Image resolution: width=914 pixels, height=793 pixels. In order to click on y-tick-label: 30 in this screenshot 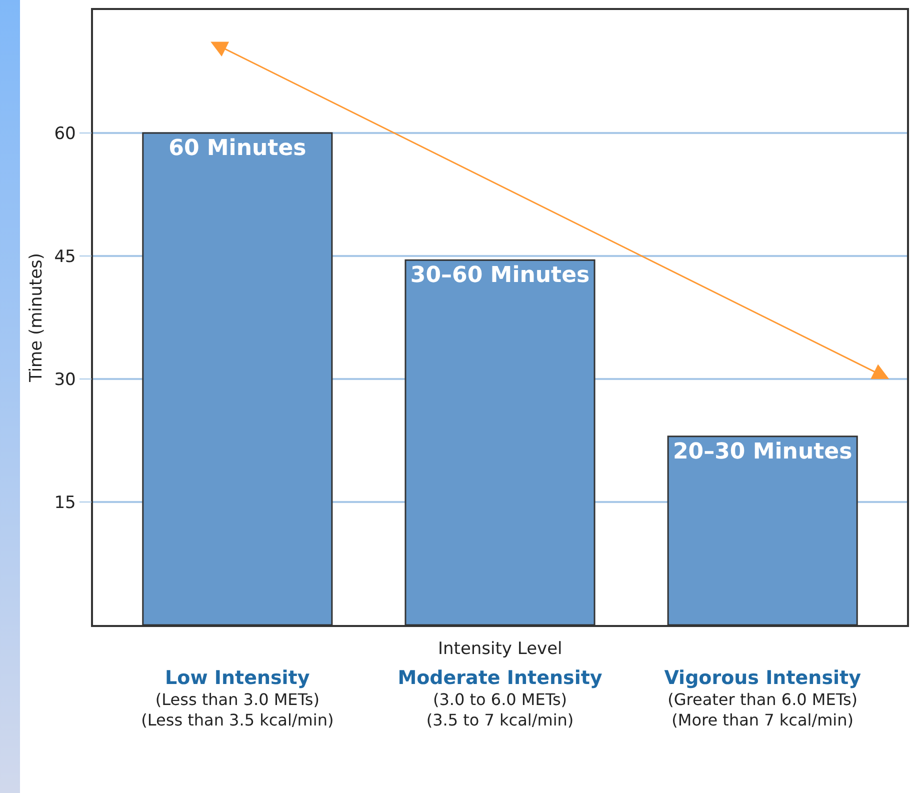, I will do `click(65, 380)`.